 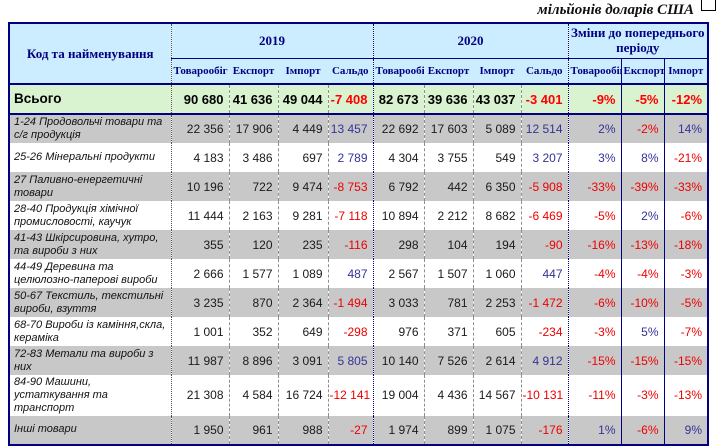 What do you see at coordinates (302, 215) in the screenshot?
I see `cell-2019-import: 9 281` at bounding box center [302, 215].